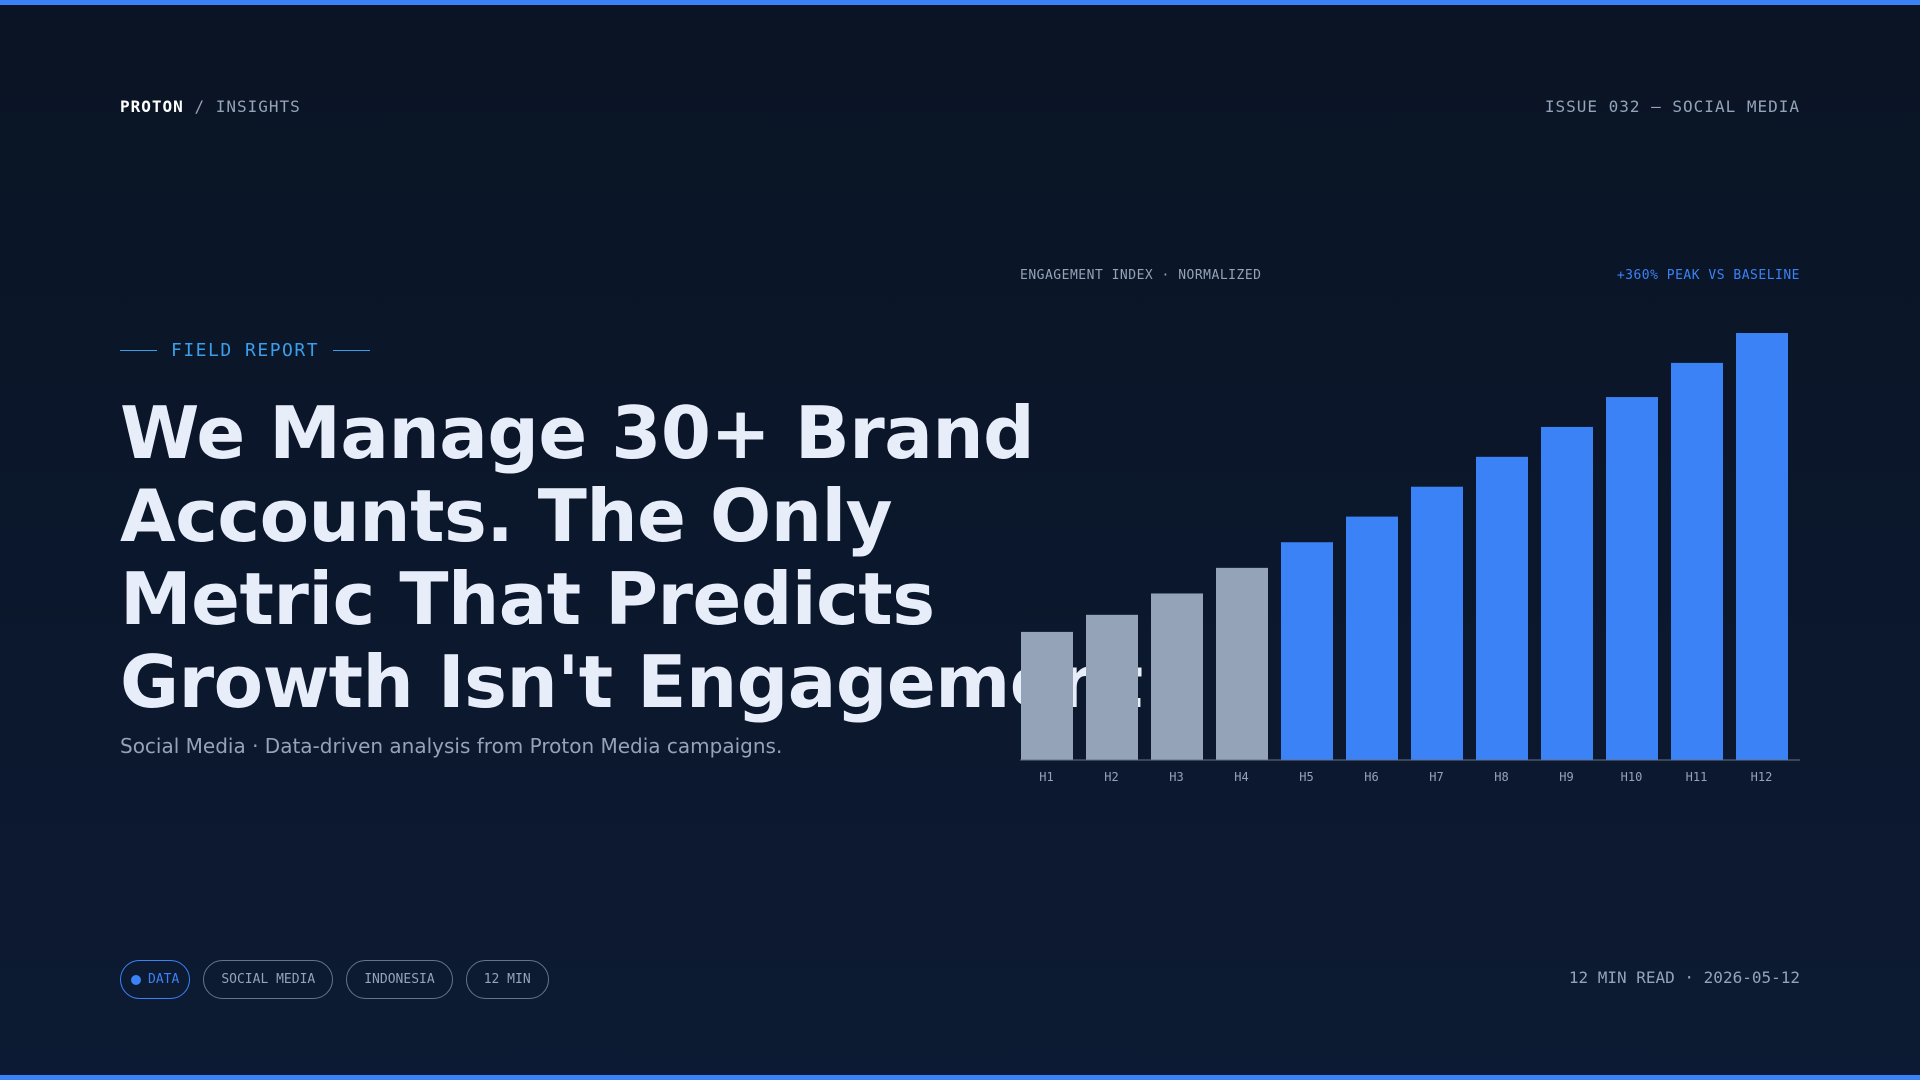  What do you see at coordinates (1176, 777) in the screenshot?
I see `x-tick-label: H3` at bounding box center [1176, 777].